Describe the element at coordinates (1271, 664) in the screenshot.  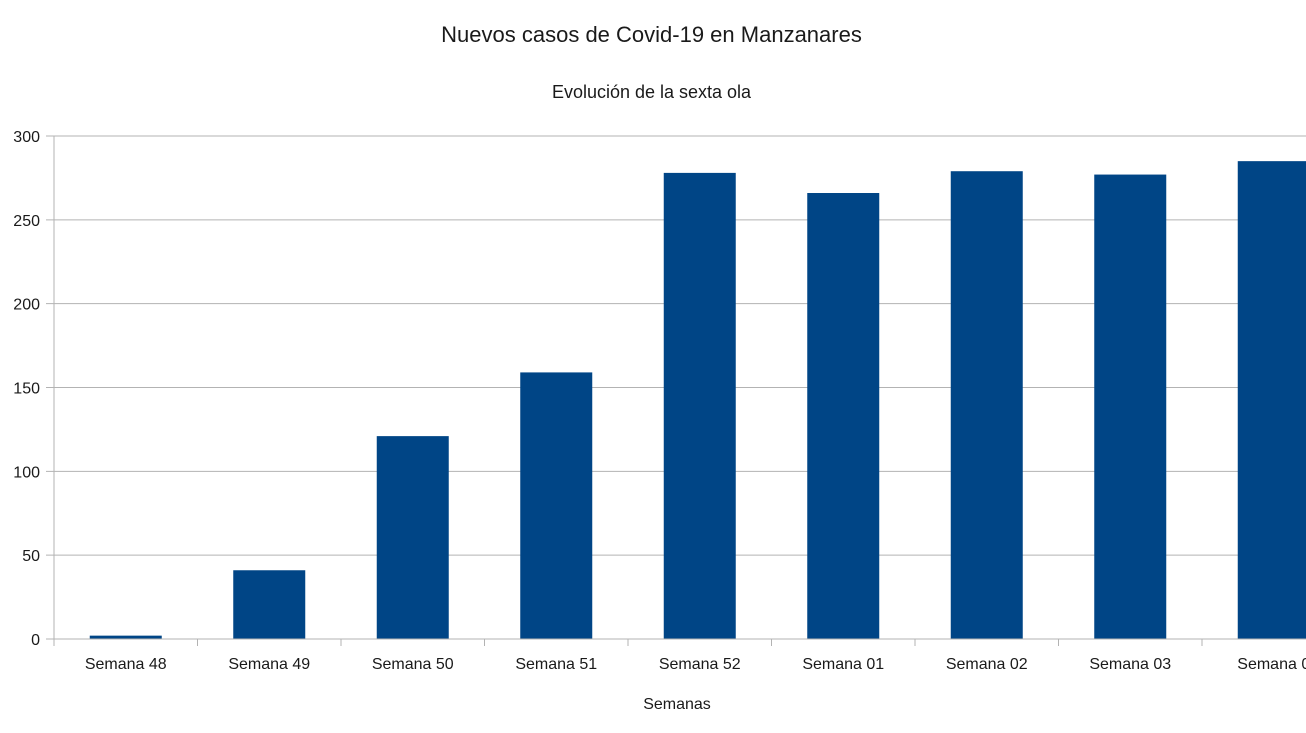
I see `x-tick-label: Semana 0` at that location.